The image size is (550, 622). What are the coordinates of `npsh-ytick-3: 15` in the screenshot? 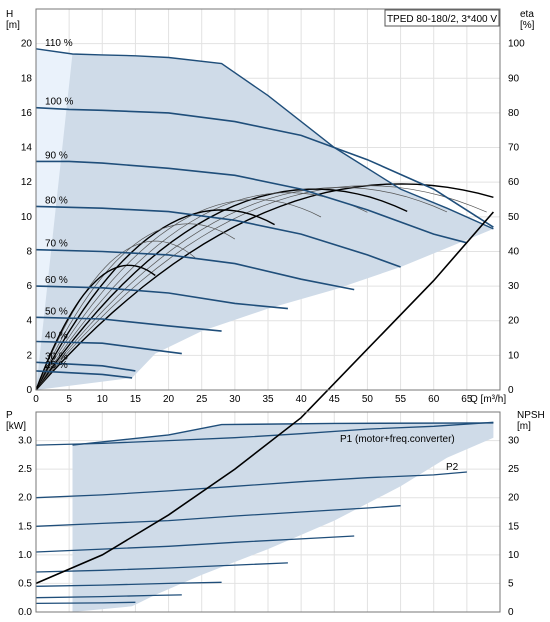 It's located at (514, 526).